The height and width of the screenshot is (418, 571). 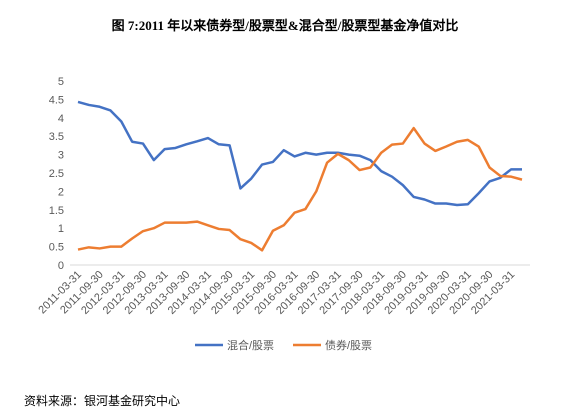 What do you see at coordinates (61, 82) in the screenshot?
I see `y-tick-label: 5` at bounding box center [61, 82].